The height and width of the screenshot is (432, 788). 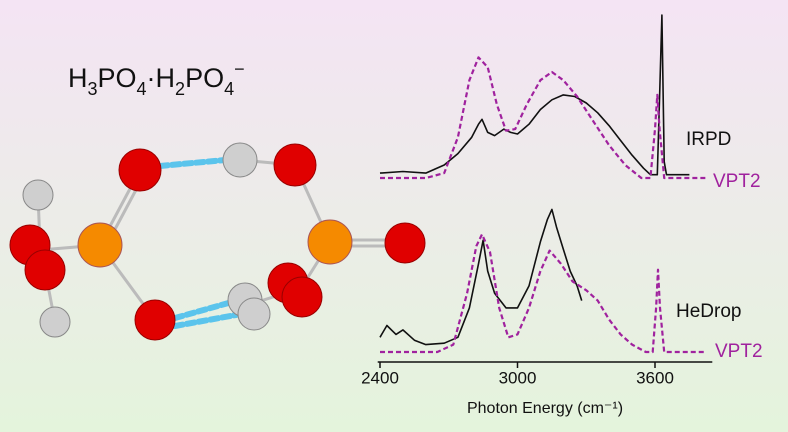 I want to click on x-tick-label: 3000, so click(x=518, y=377).